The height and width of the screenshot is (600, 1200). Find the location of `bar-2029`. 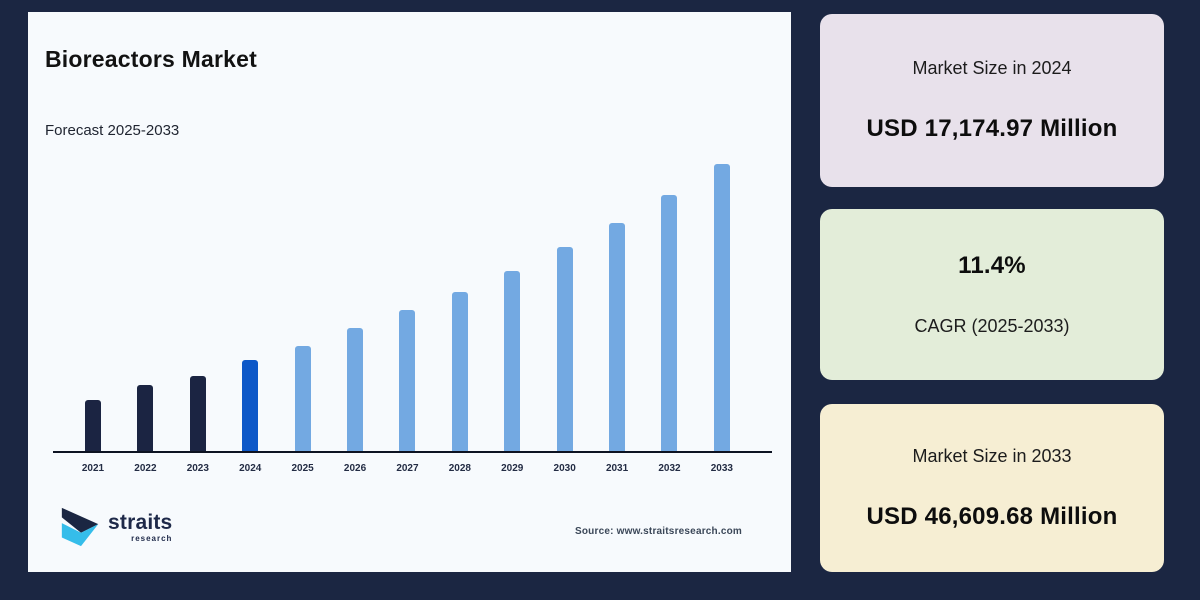

bar-2029 is located at coordinates (512, 362).